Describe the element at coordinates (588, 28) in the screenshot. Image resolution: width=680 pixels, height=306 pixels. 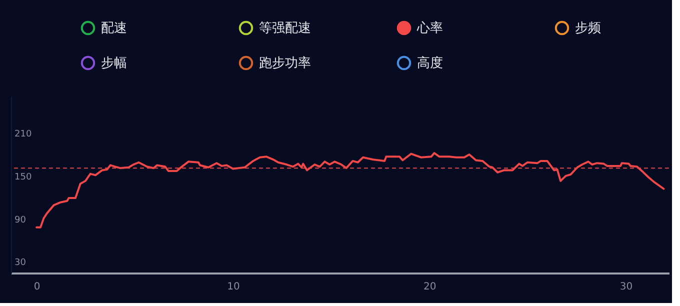
I see `legend-label: 步频` at that location.